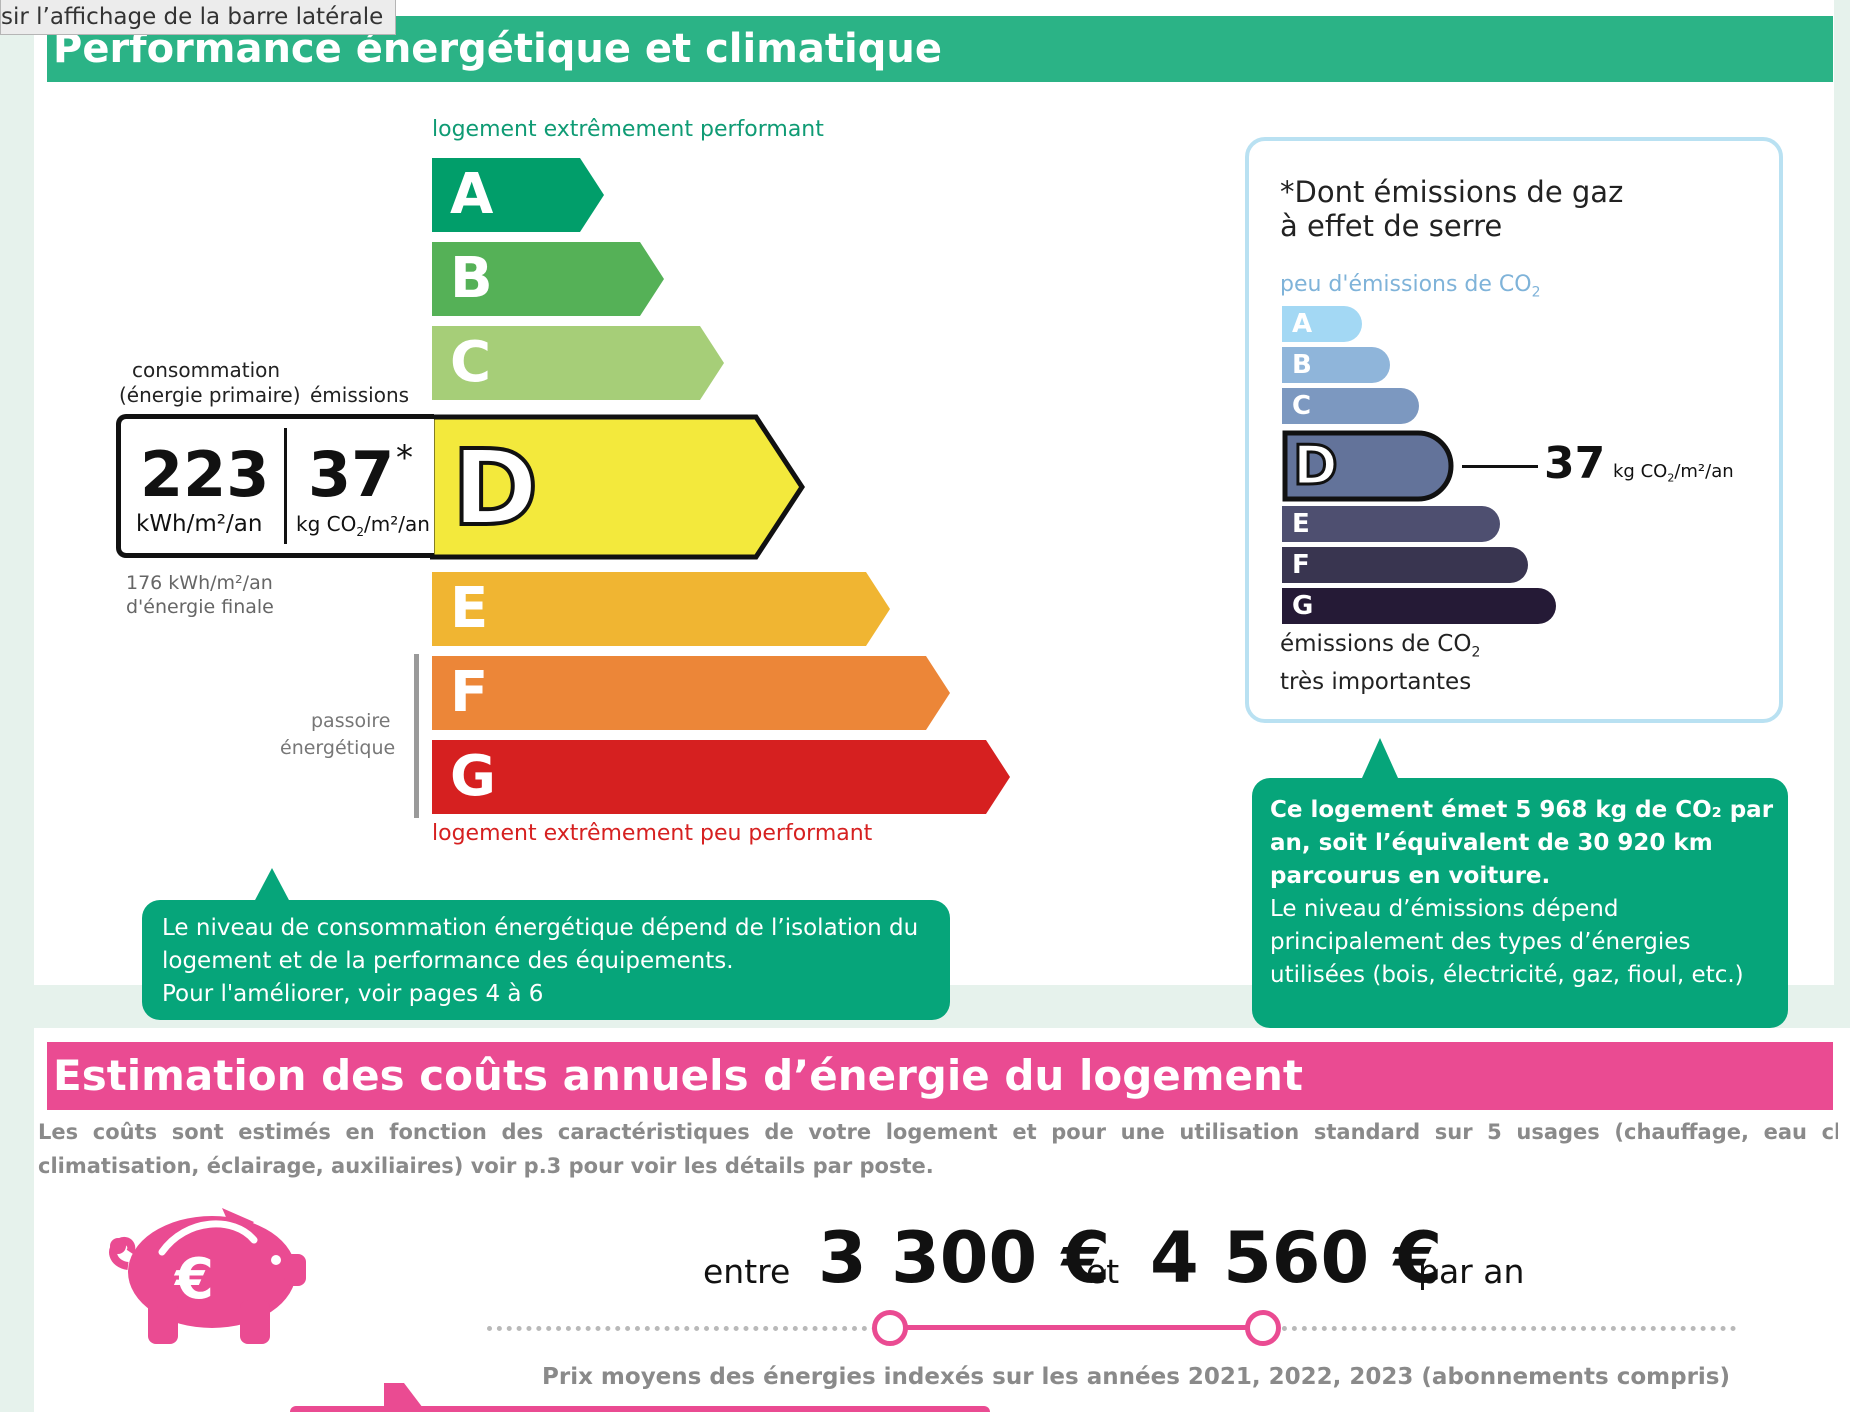 Image resolution: width=1850 pixels, height=1412 pixels. What do you see at coordinates (1471, 1271) in the screenshot?
I see `per-year-label: par an` at bounding box center [1471, 1271].